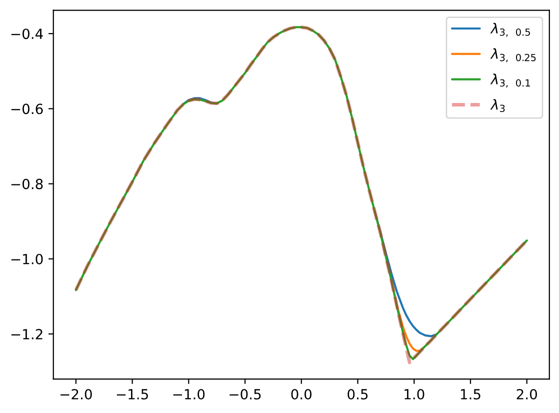  What do you see at coordinates (470, 394) in the screenshot?
I see `x-tick-label: 1.5` at bounding box center [470, 394].